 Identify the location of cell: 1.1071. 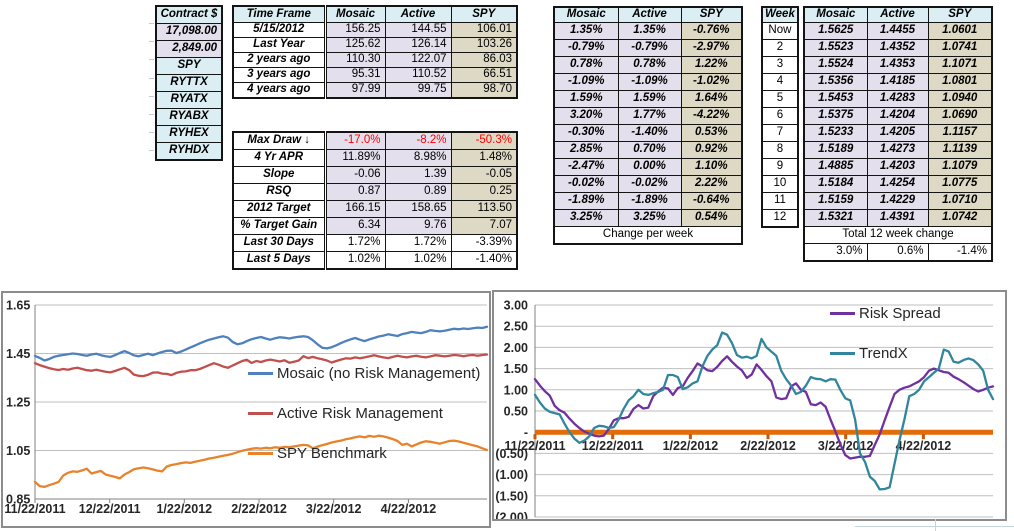
(960, 65).